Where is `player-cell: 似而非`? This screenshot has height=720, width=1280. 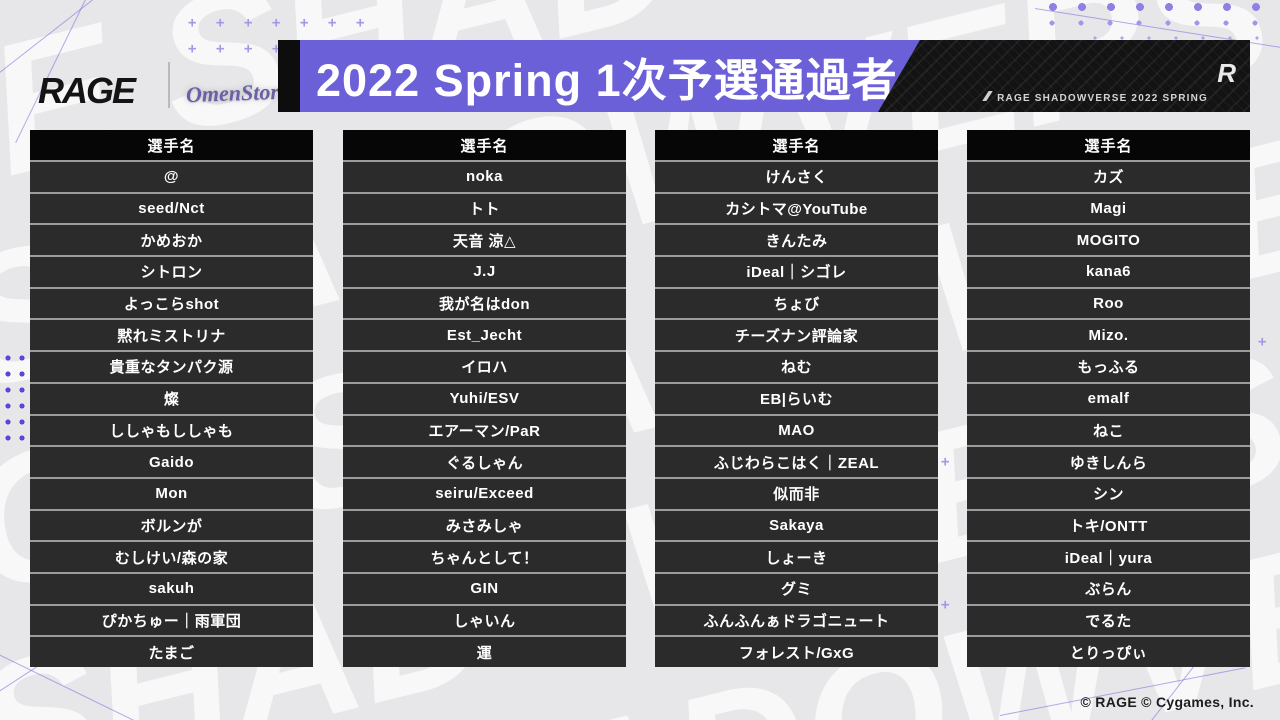 player-cell: 似而非 is located at coordinates (796, 492).